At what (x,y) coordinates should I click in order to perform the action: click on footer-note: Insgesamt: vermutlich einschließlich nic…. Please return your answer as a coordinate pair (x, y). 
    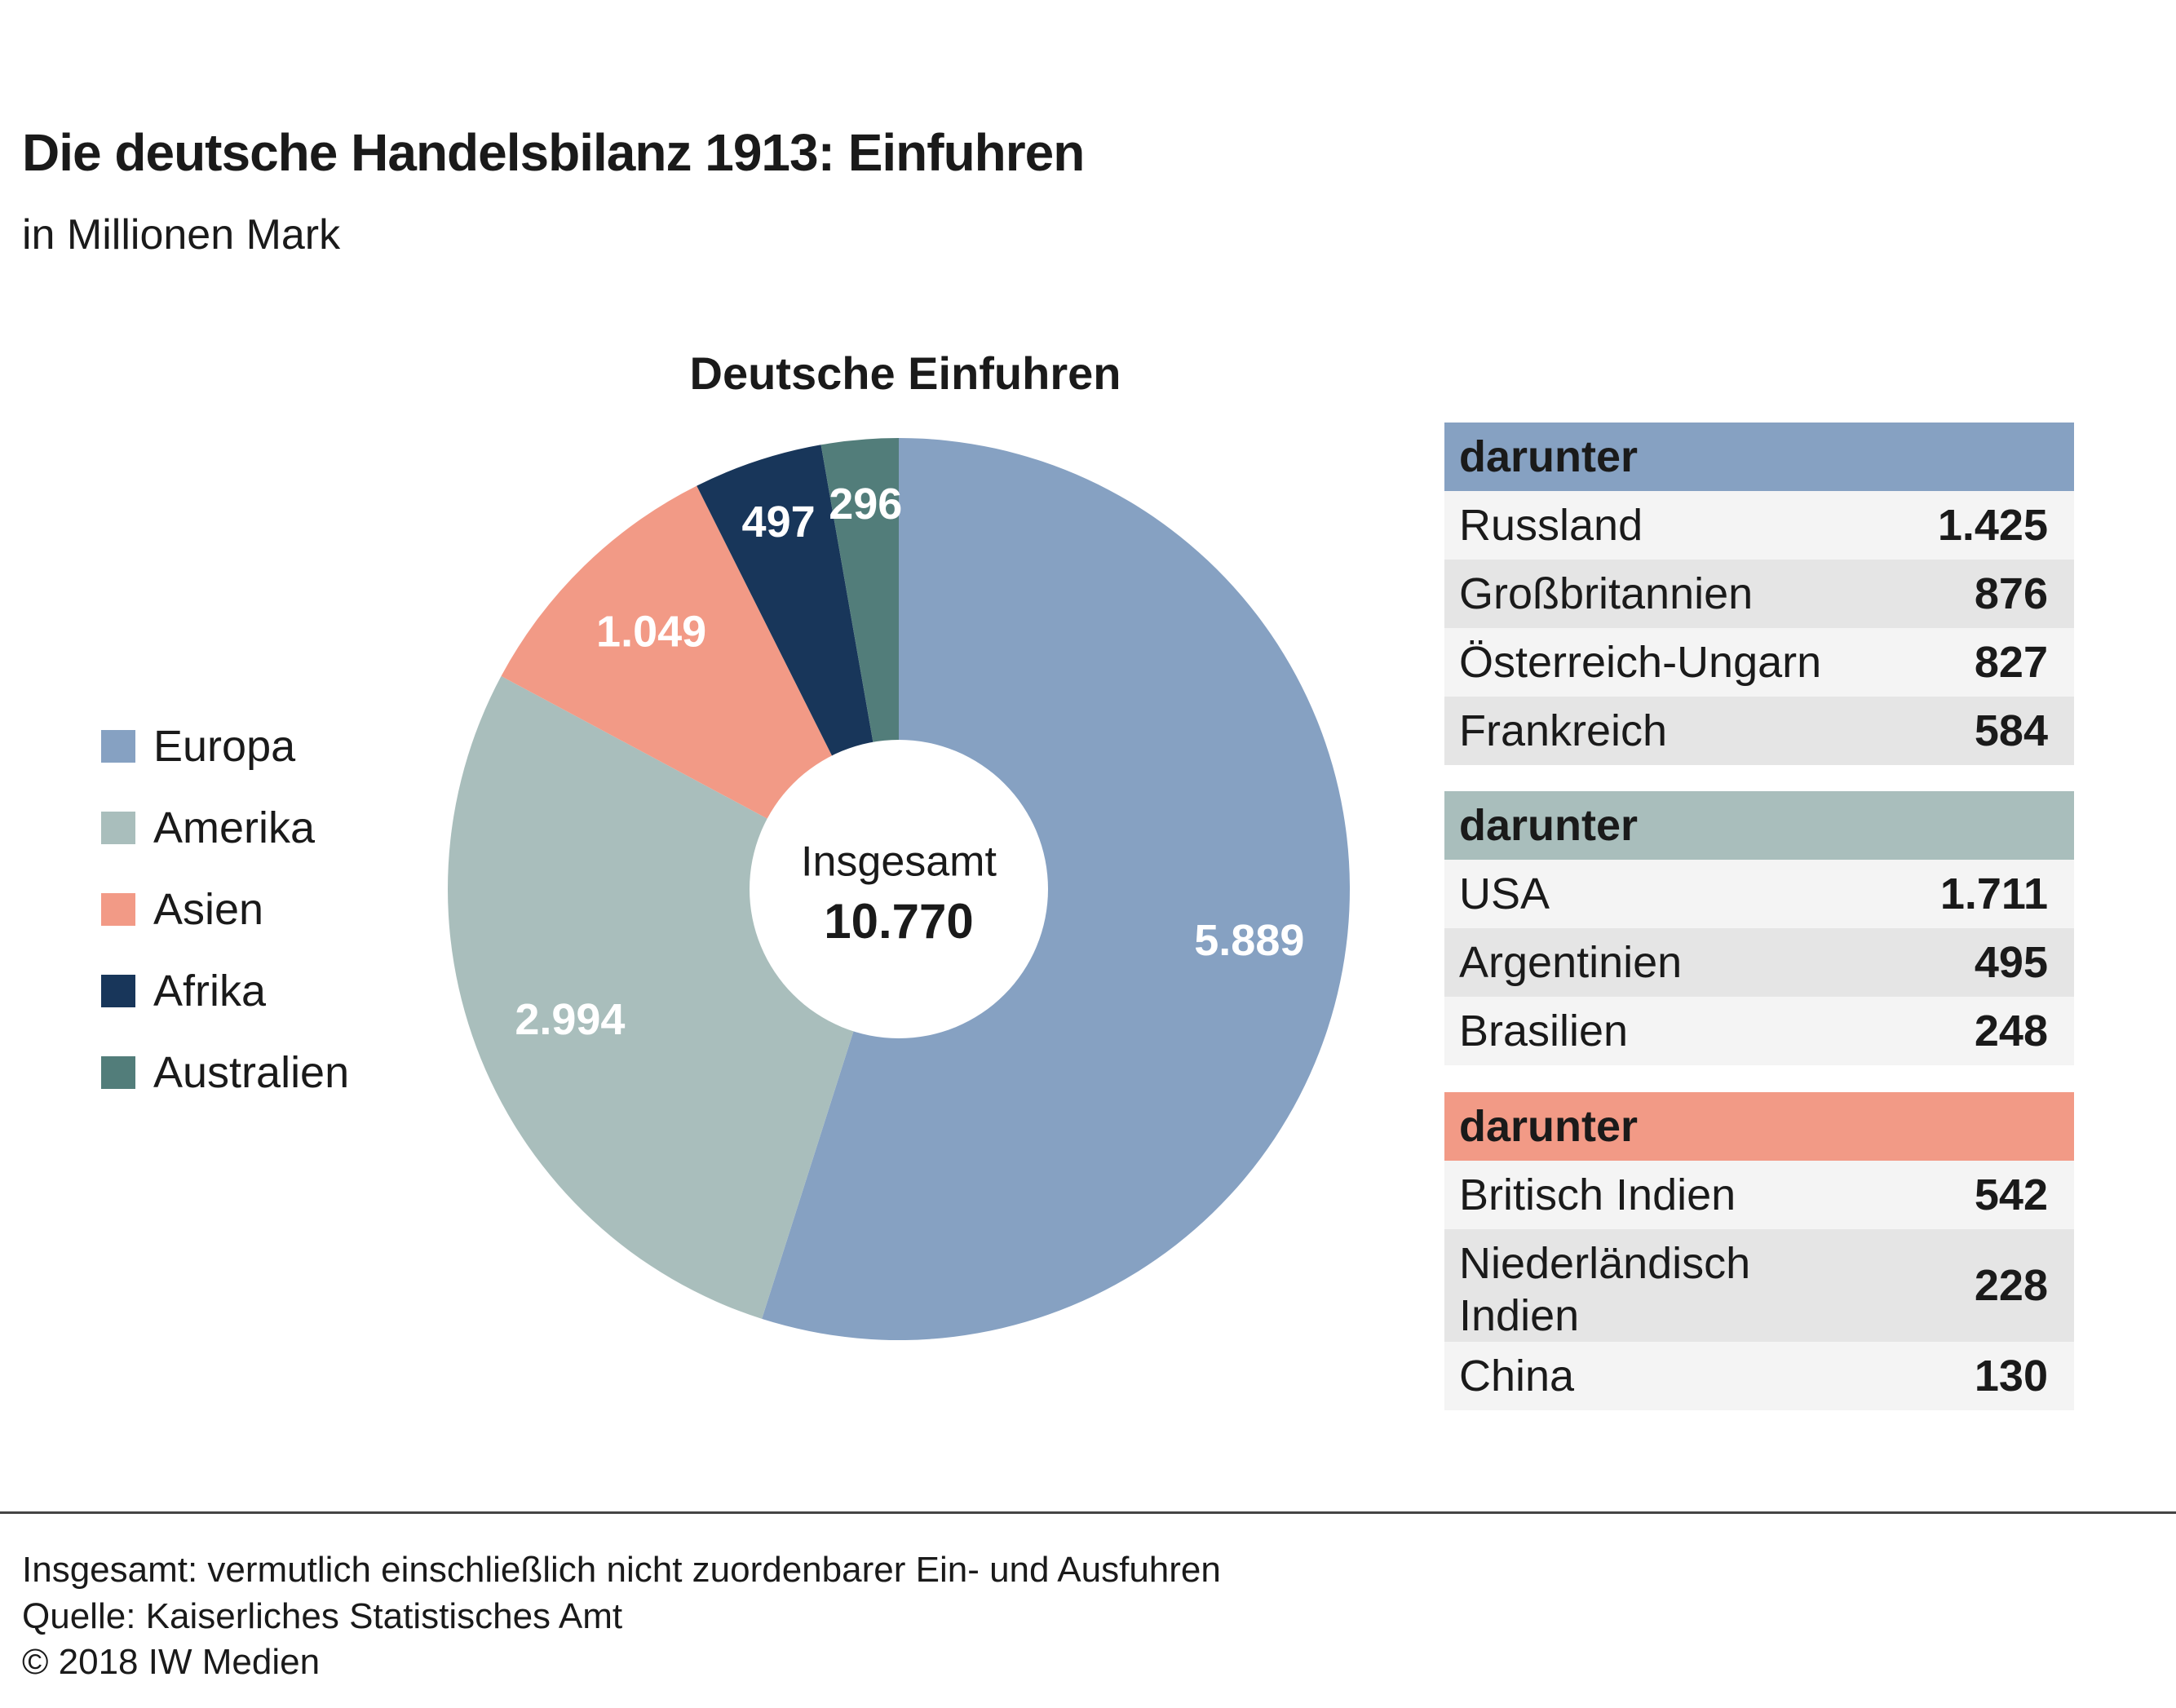
    Looking at the image, I should click on (621, 1570).